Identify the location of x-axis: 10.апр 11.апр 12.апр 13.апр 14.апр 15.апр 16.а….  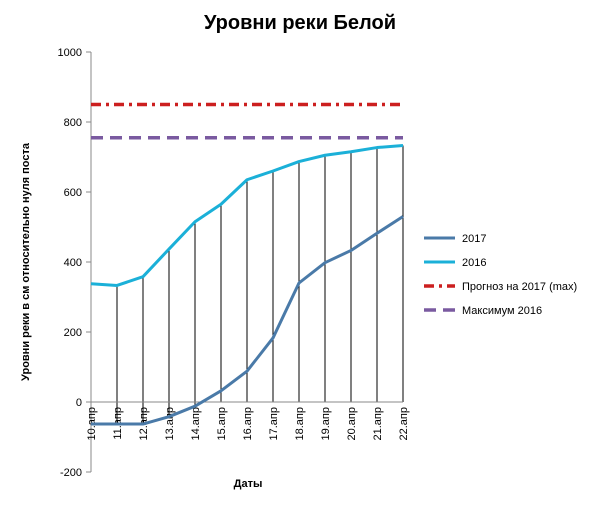
(248, 420).